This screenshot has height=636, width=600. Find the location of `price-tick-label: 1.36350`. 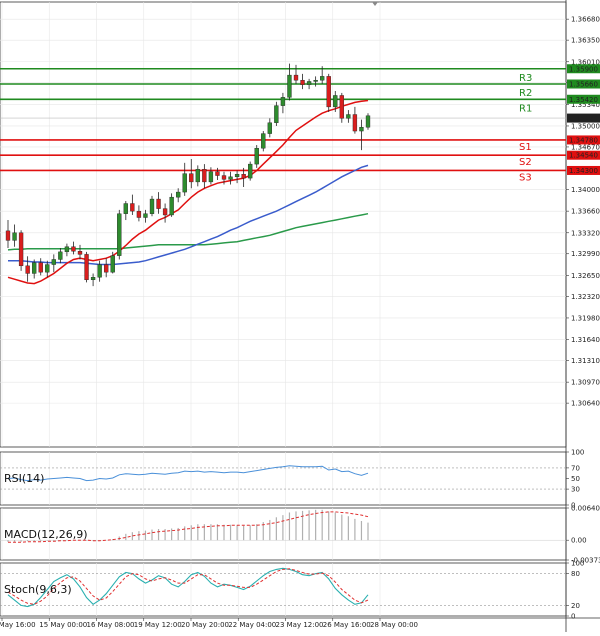

price-tick-label: 1.36350 is located at coordinates (585, 41).